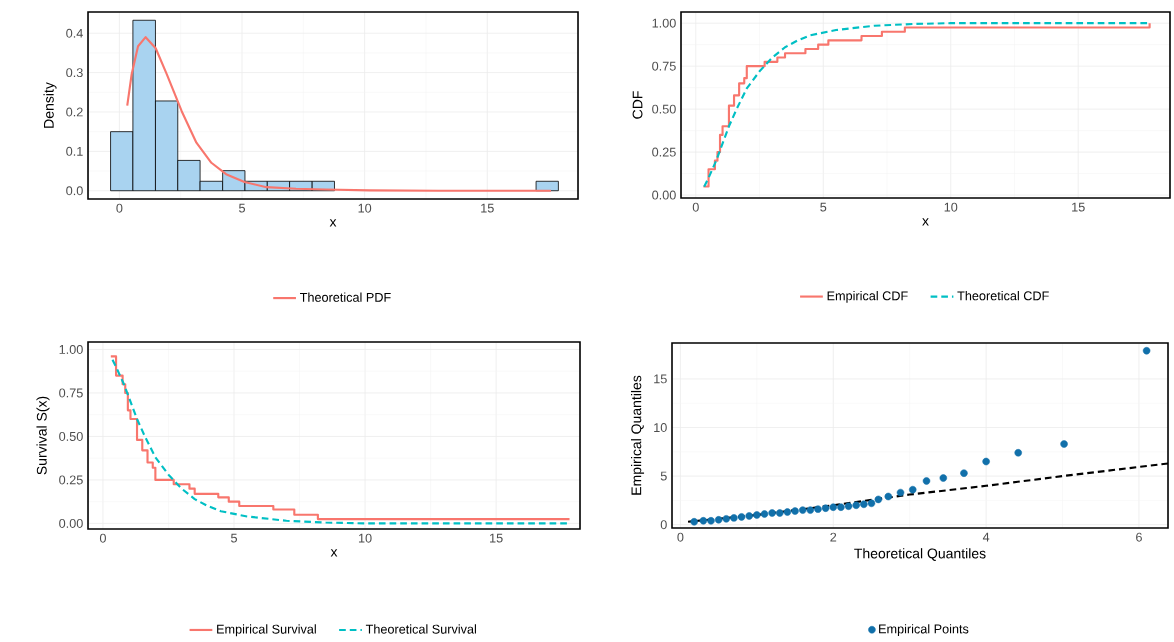  What do you see at coordinates (663, 525) in the screenshot?
I see `y-tick-label: 0` at bounding box center [663, 525].